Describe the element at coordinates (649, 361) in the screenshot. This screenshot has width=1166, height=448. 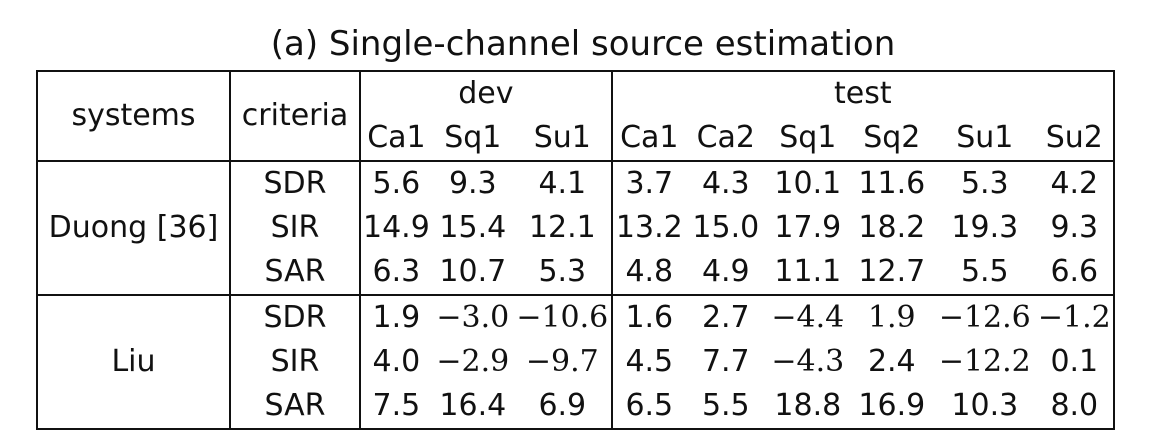
I see `value-cell: 4.5` at that location.